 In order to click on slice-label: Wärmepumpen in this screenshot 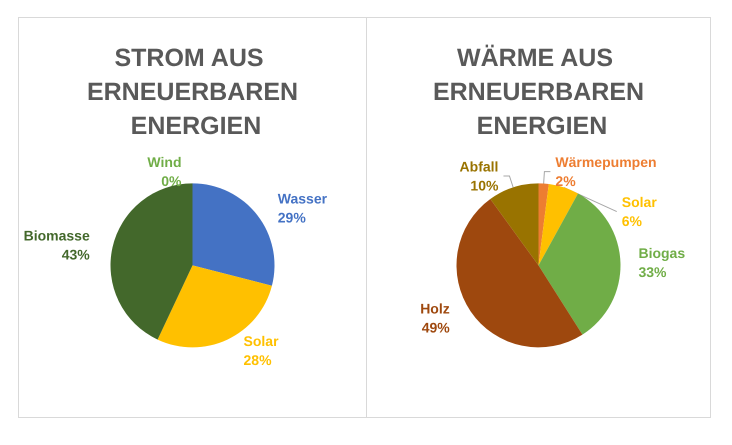, I will do `click(606, 162)`.